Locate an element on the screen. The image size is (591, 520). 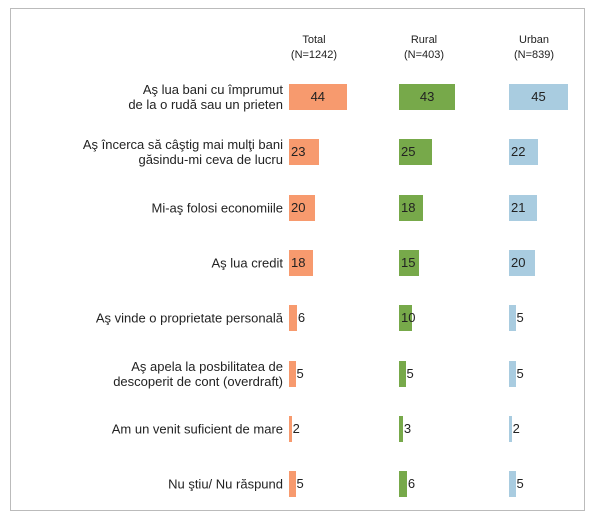
value-label: 10 is located at coordinates (408, 318).